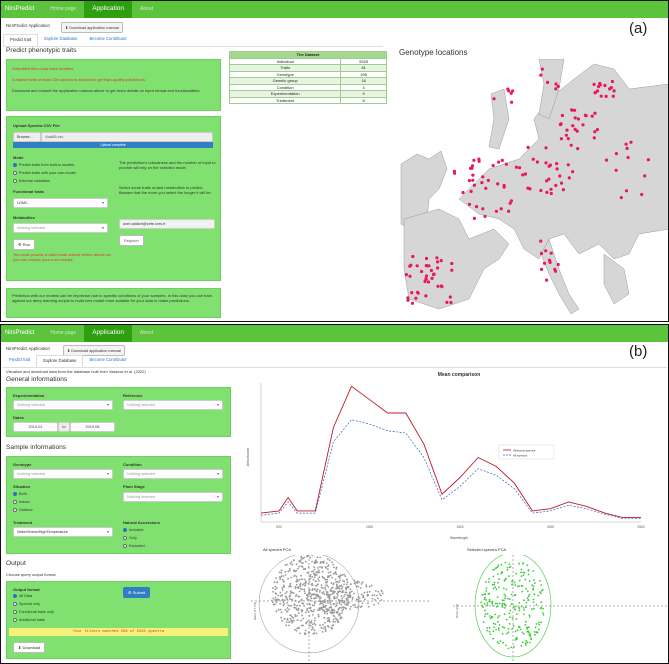 This screenshot has width=669, height=664. What do you see at coordinates (173, 405) in the screenshot?
I see `reference-select: Nothing selected` at bounding box center [173, 405].